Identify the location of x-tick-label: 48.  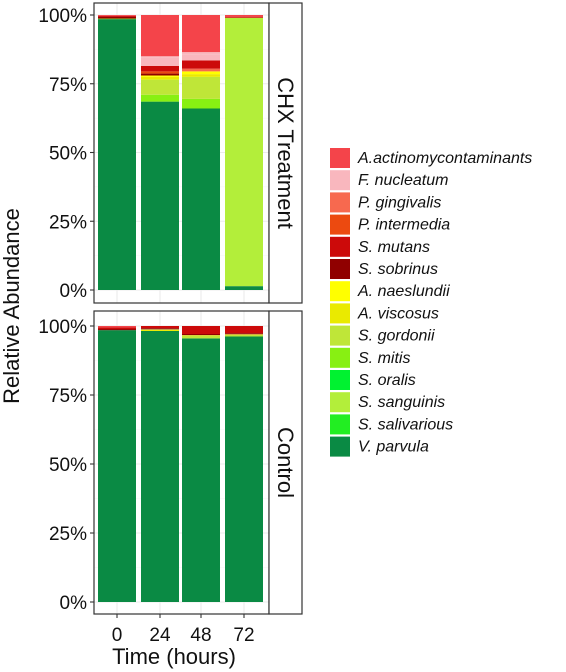
(200, 635).